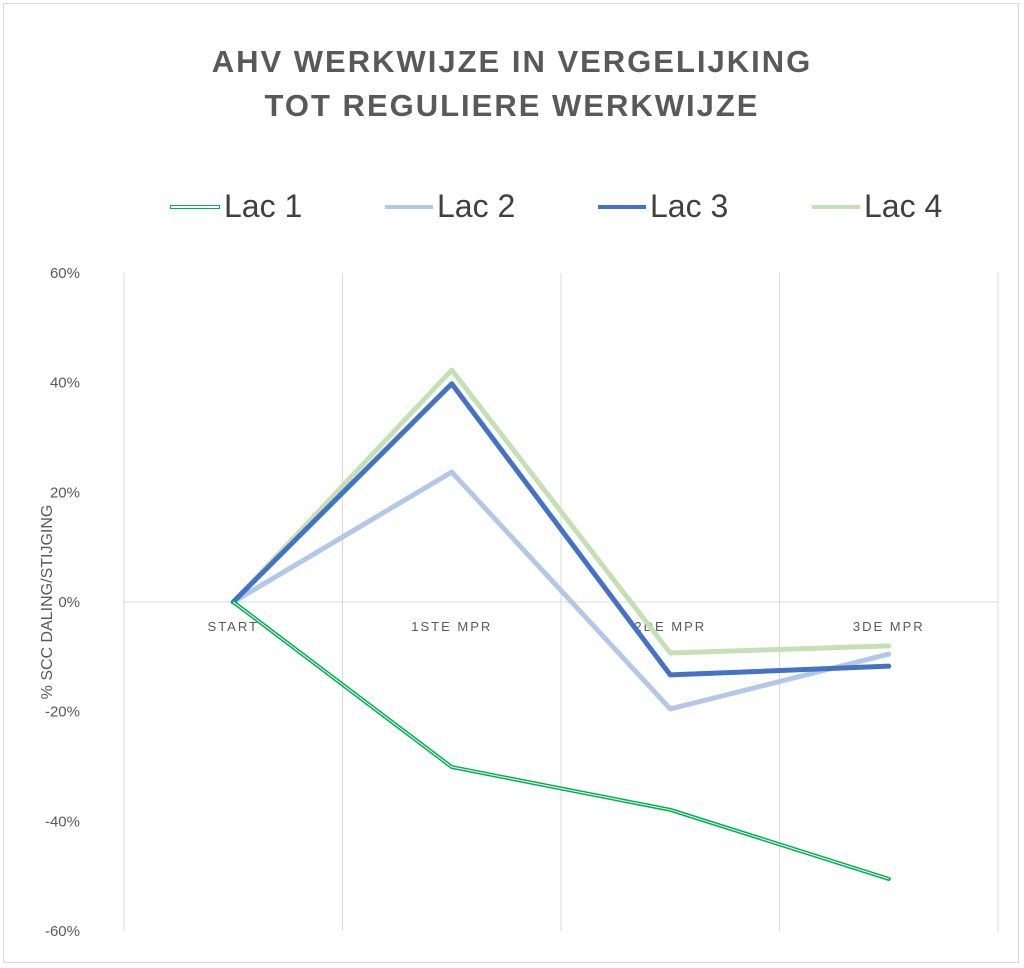 The width and height of the screenshot is (1024, 968). Describe the element at coordinates (263, 206) in the screenshot. I see `legend-label: Lac 1` at that location.